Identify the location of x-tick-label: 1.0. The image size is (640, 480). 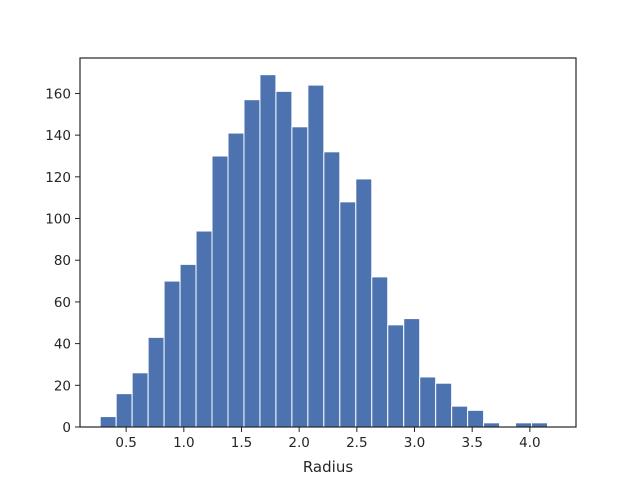
(183, 443).